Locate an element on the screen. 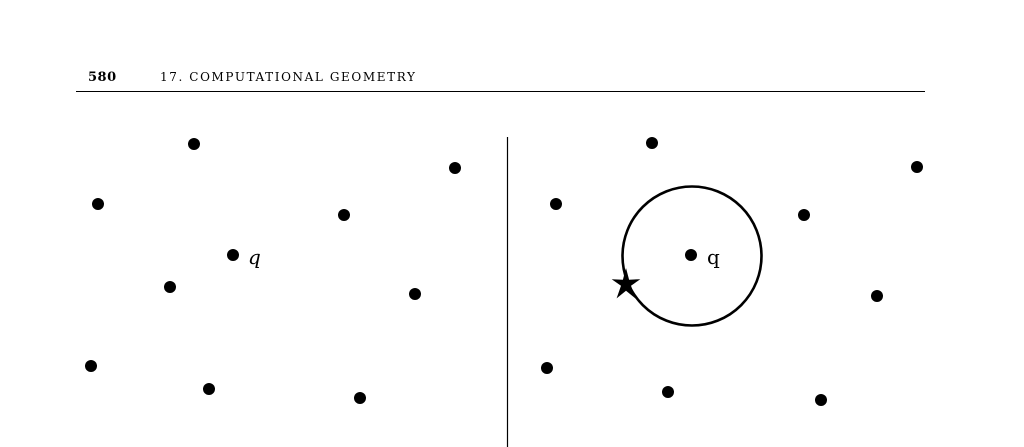 Image resolution: width=1024 pixels, height=447 pixels. chapter-title: 17. COMPUTATIONAL GEOMETRY is located at coordinates (288, 77).